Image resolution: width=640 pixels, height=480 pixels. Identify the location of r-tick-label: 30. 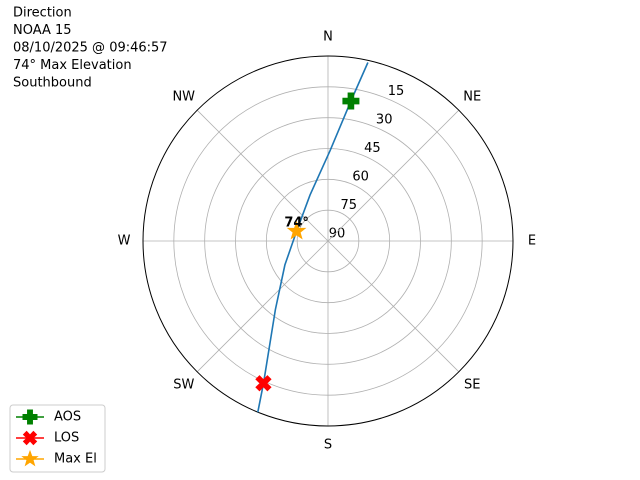
(384, 120).